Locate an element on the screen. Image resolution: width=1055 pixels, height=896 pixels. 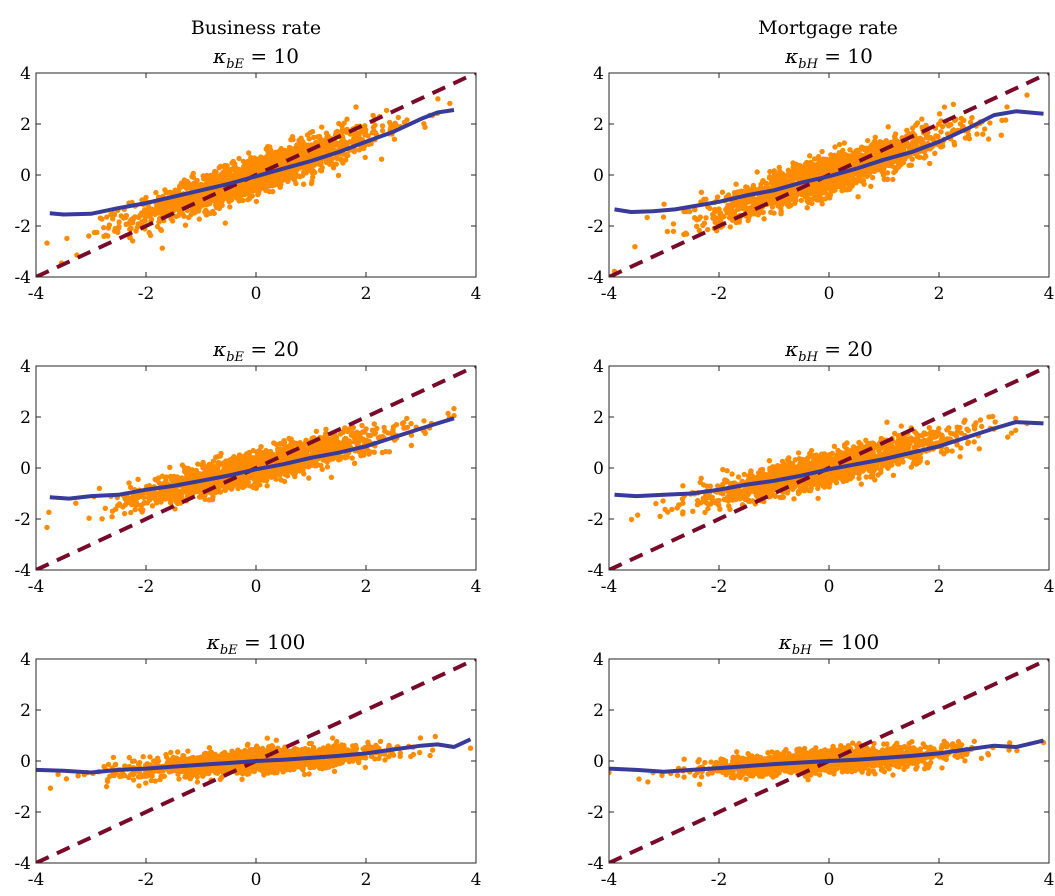
y-tick-label: 0 is located at coordinates (25, 469).